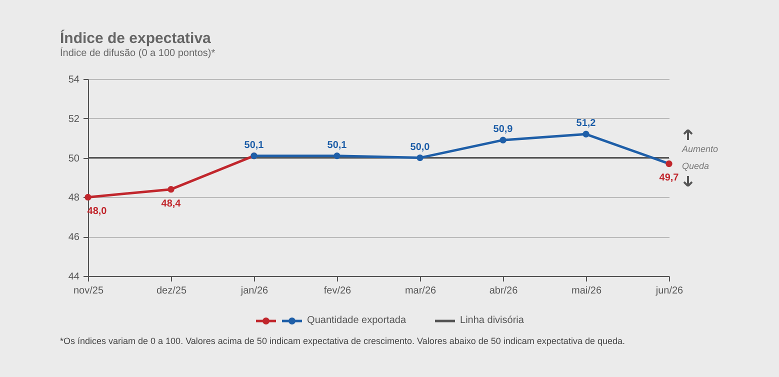 The height and width of the screenshot is (377, 779). I want to click on legend-label: Linha divisória, so click(491, 320).